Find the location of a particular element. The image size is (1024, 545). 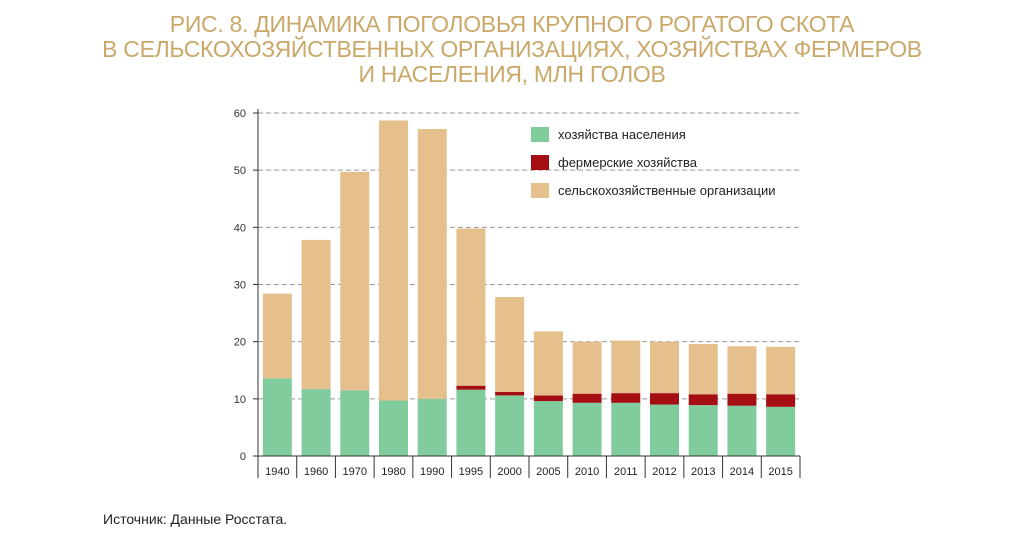

legend-label-2: сельскохозяйственные организации is located at coordinates (667, 190).